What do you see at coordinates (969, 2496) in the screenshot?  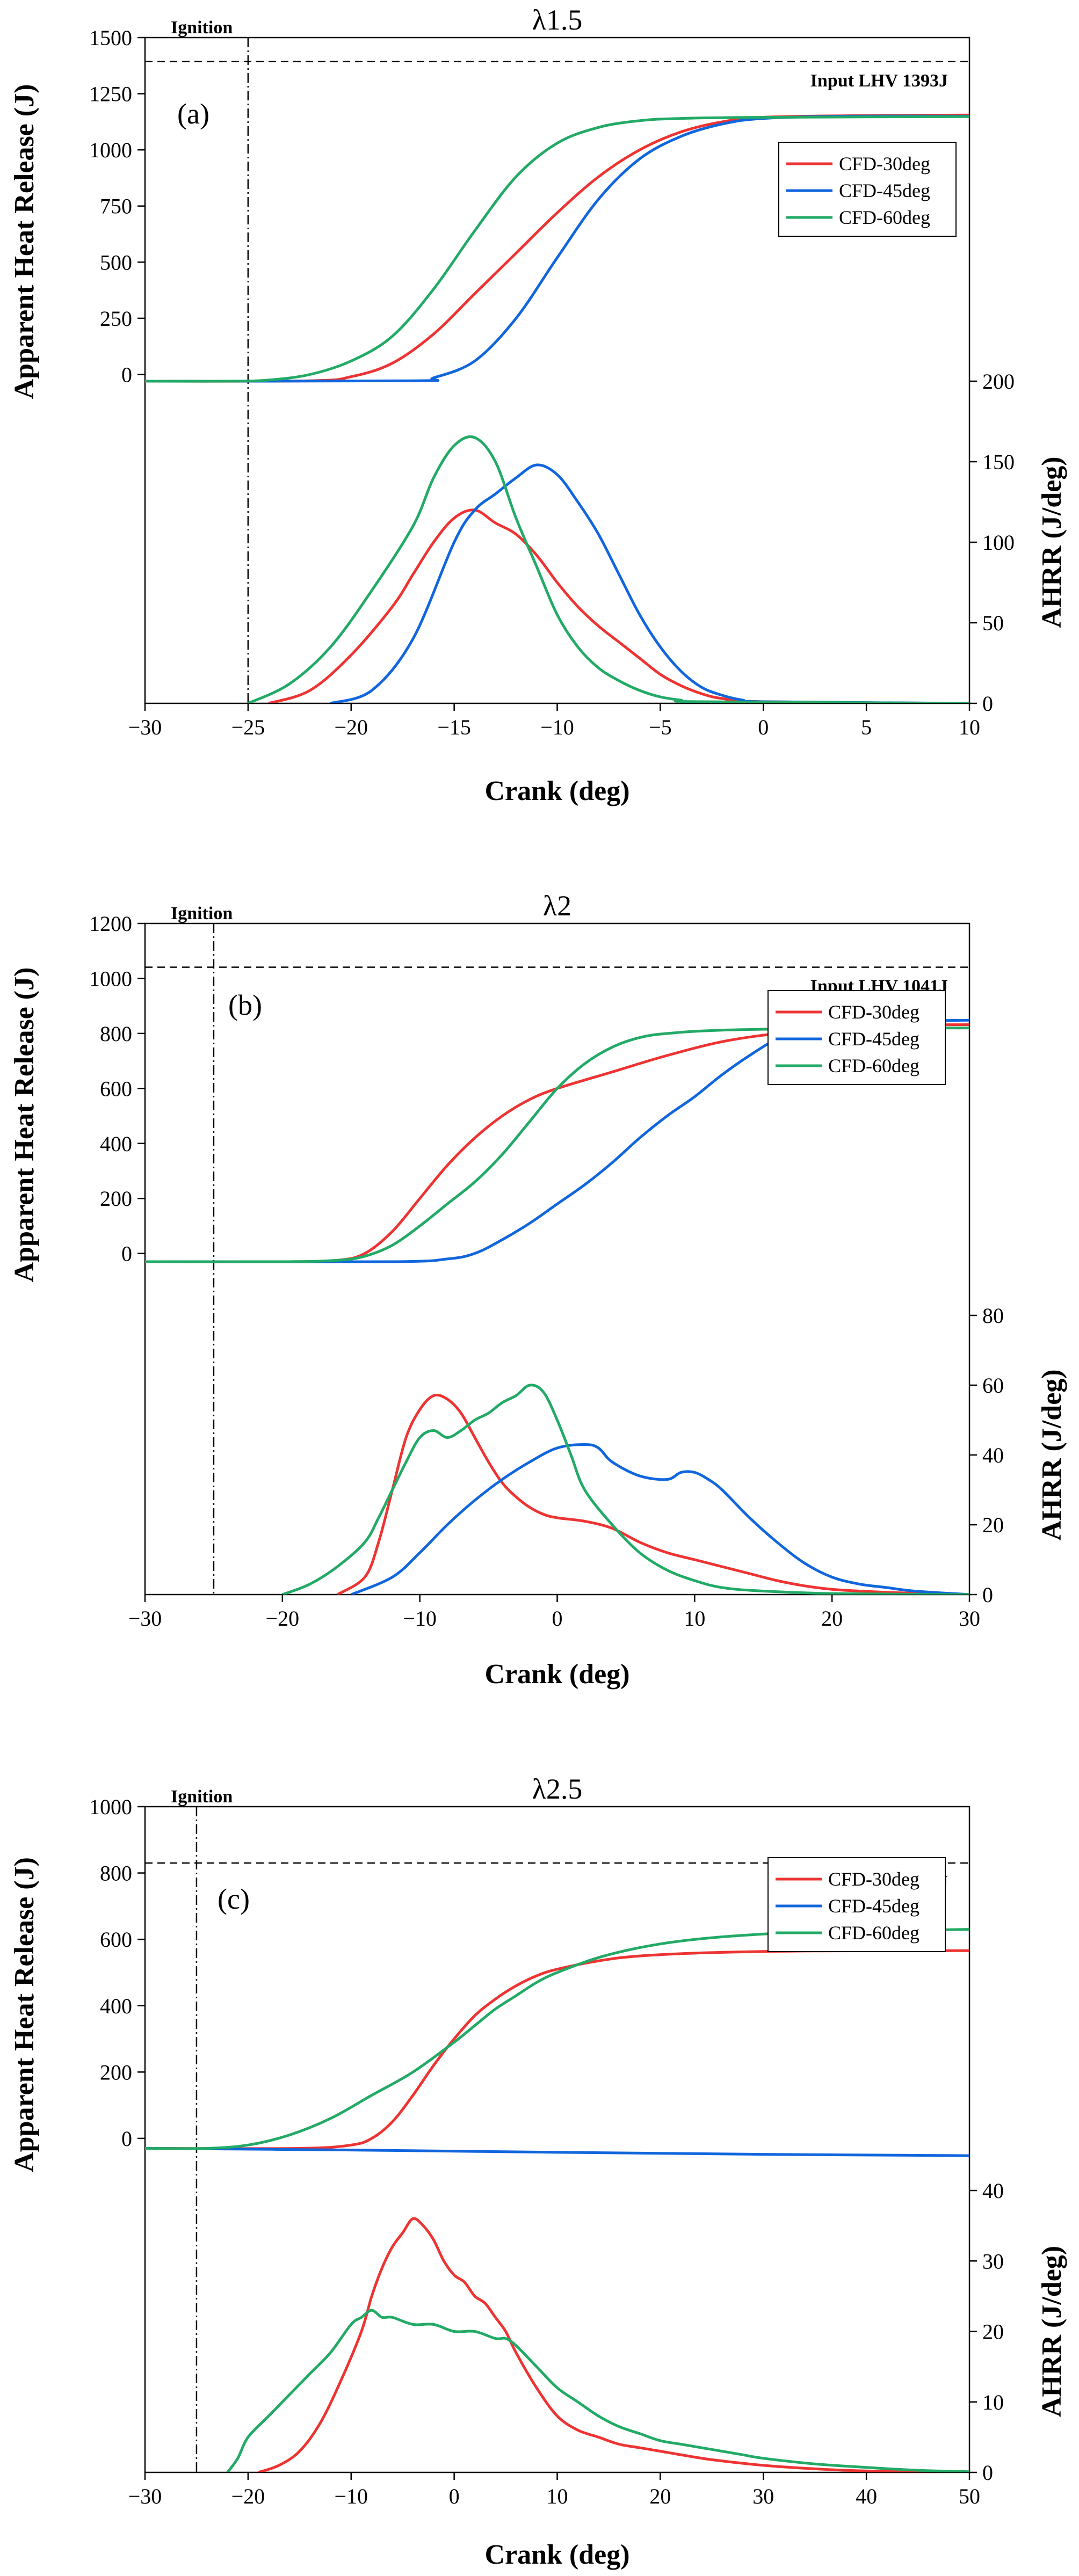 I see `x-tick-label: 50` at bounding box center [969, 2496].